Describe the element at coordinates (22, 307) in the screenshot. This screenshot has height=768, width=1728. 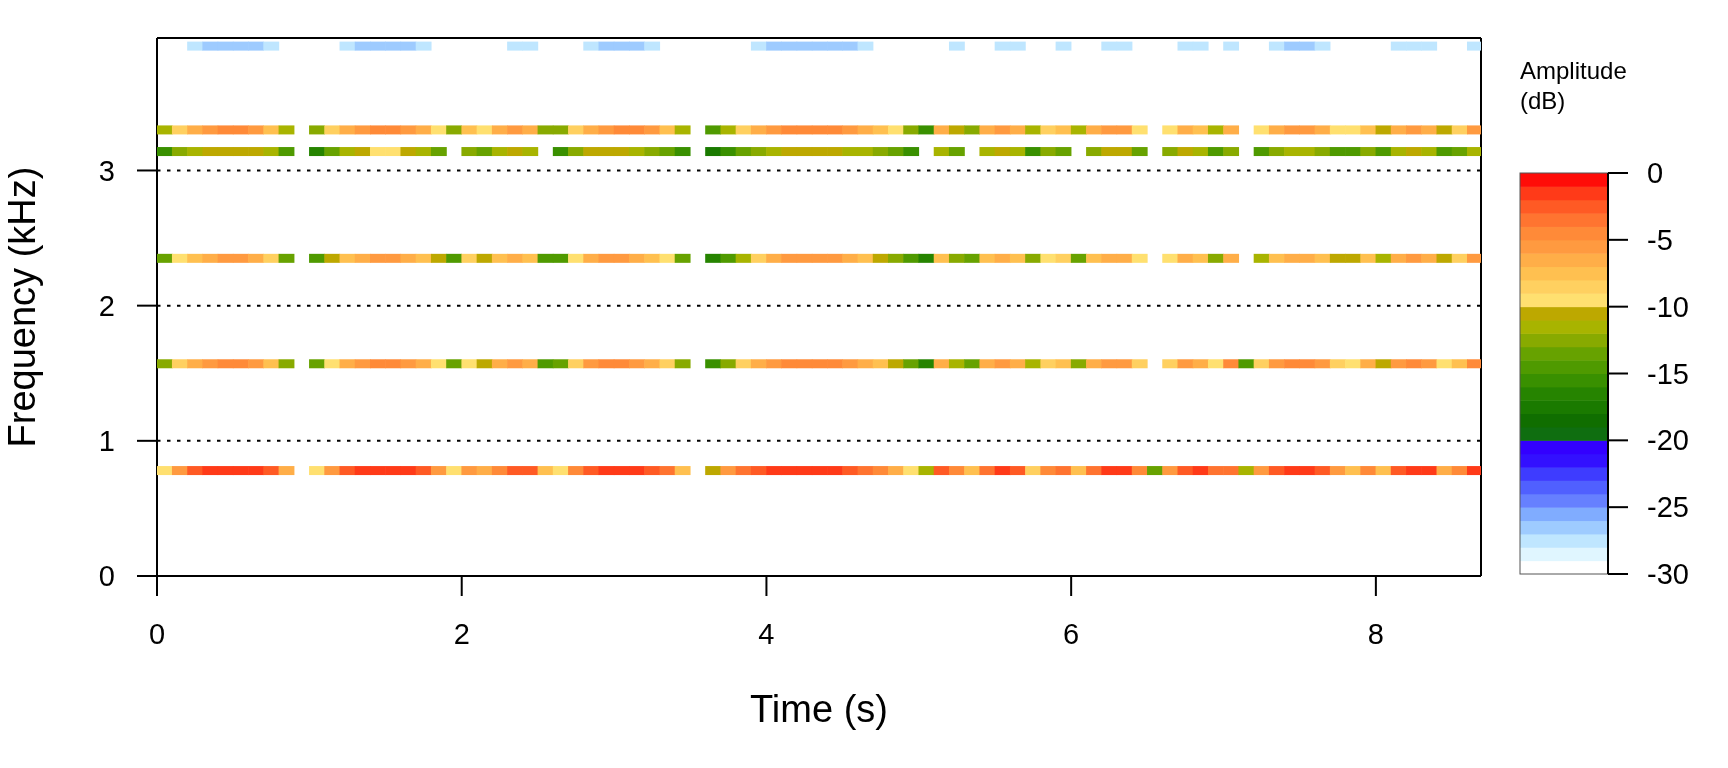
I see `y-axis-title: Frequency (kHz)` at that location.